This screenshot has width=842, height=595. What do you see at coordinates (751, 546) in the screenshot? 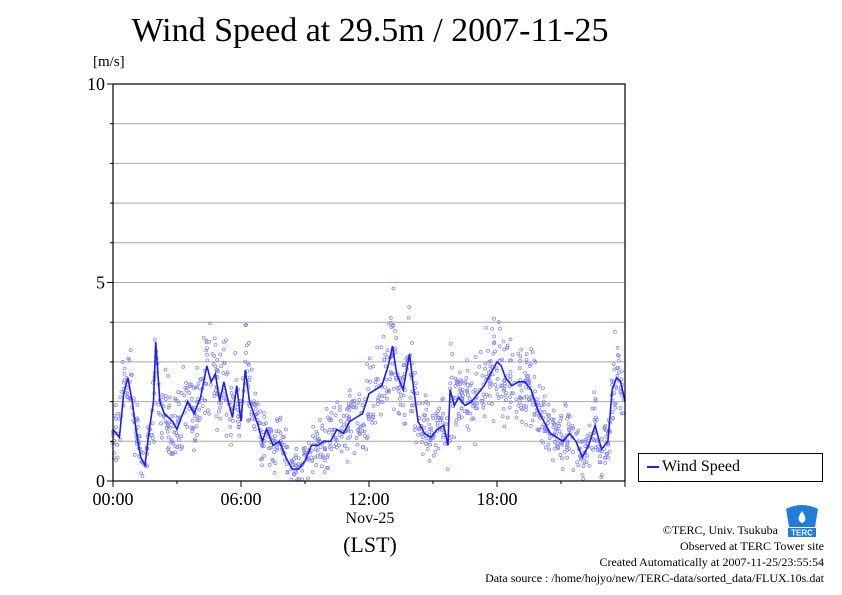
I see `credit-observed: Observed at TERC Tower site` at bounding box center [751, 546].